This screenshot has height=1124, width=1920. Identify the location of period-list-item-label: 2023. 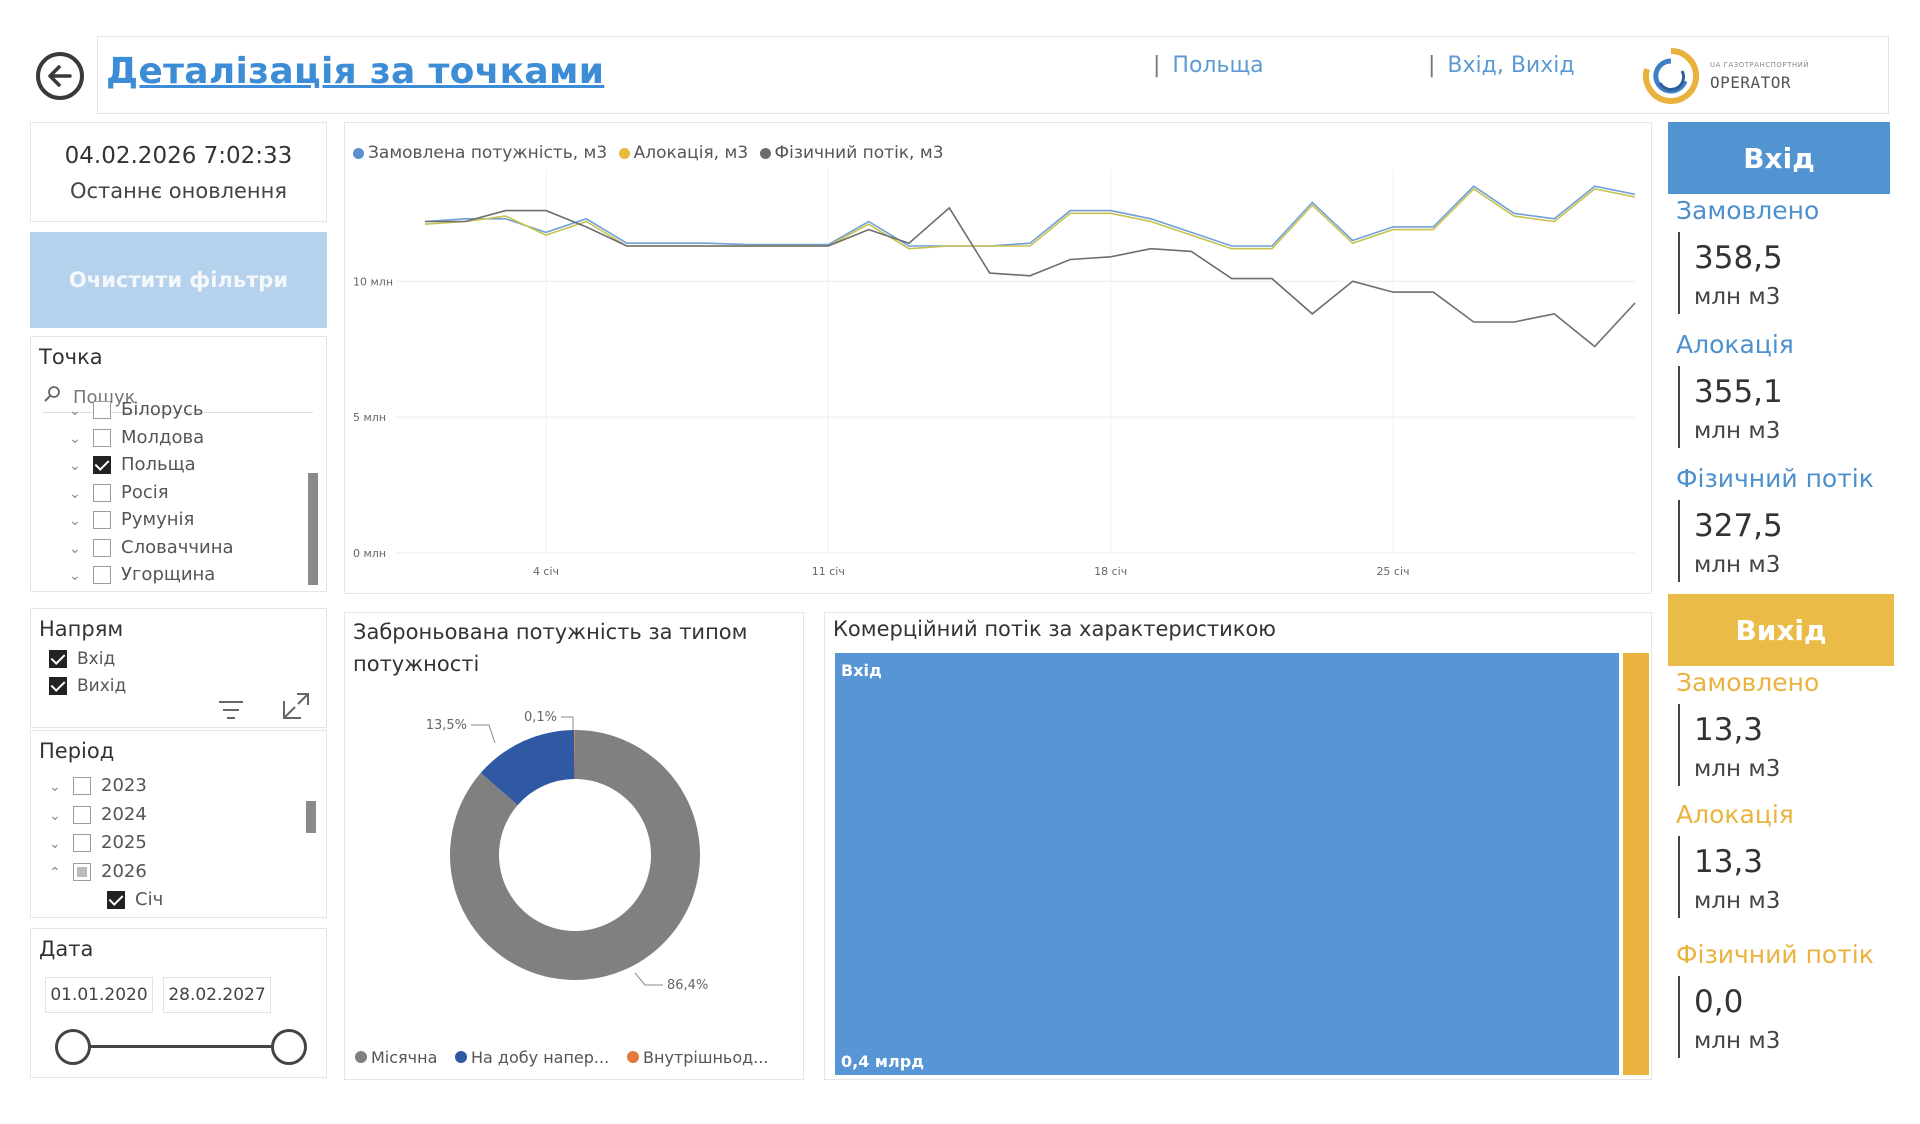
(124, 785).